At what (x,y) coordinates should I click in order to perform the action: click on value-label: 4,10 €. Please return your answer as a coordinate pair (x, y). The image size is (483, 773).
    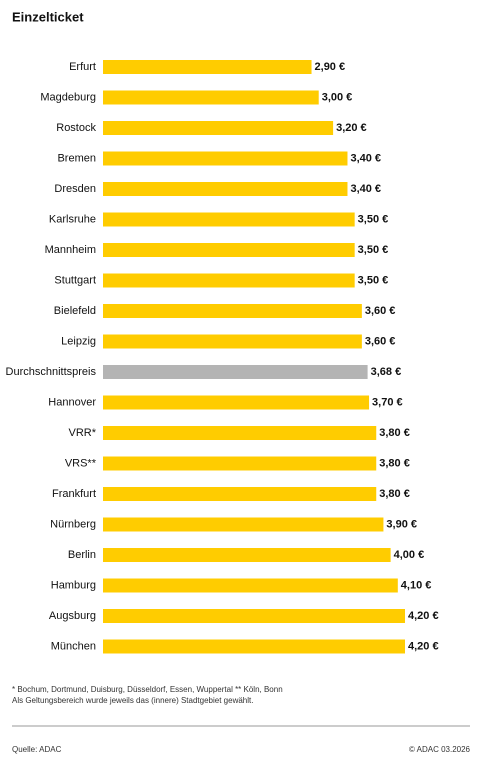
    Looking at the image, I should click on (416, 585).